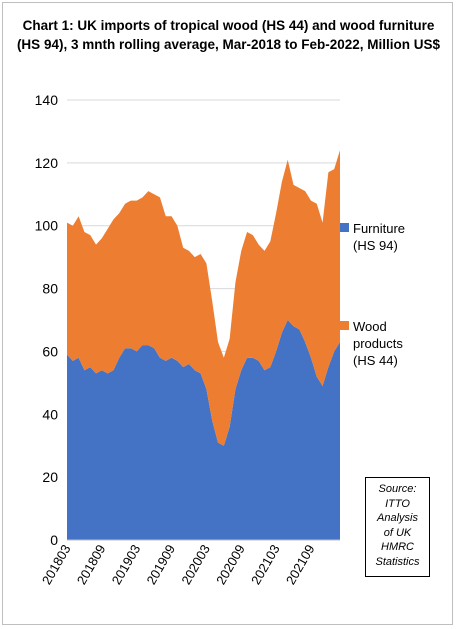  I want to click on x-tick-label: 202003, so click(195, 564).